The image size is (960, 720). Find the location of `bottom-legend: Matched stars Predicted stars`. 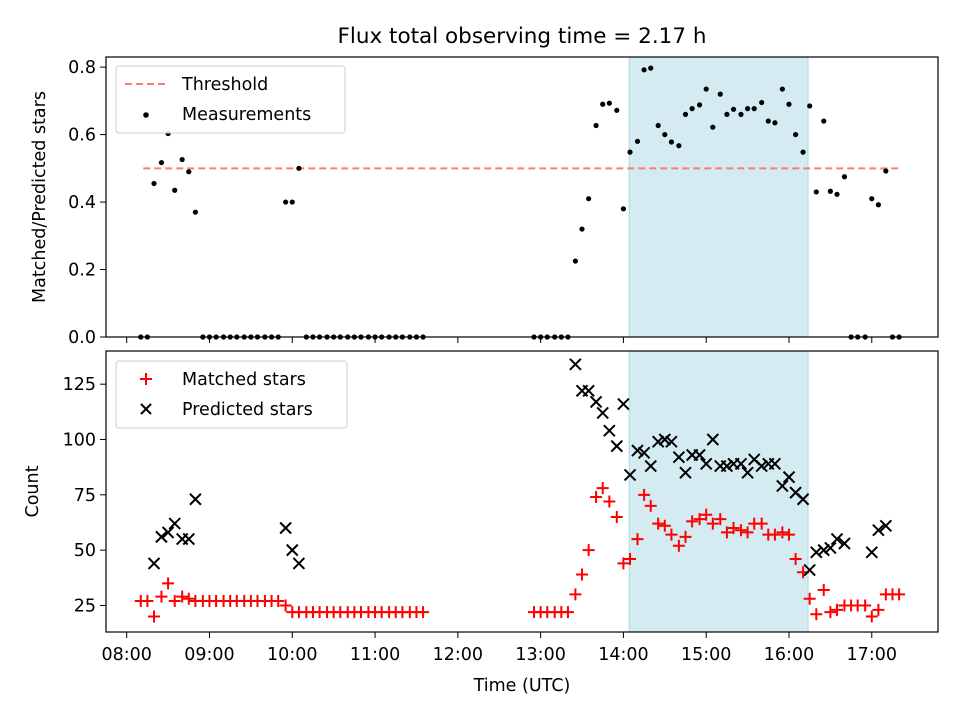

bottom-legend: Matched stars Predicted stars is located at coordinates (231, 394).